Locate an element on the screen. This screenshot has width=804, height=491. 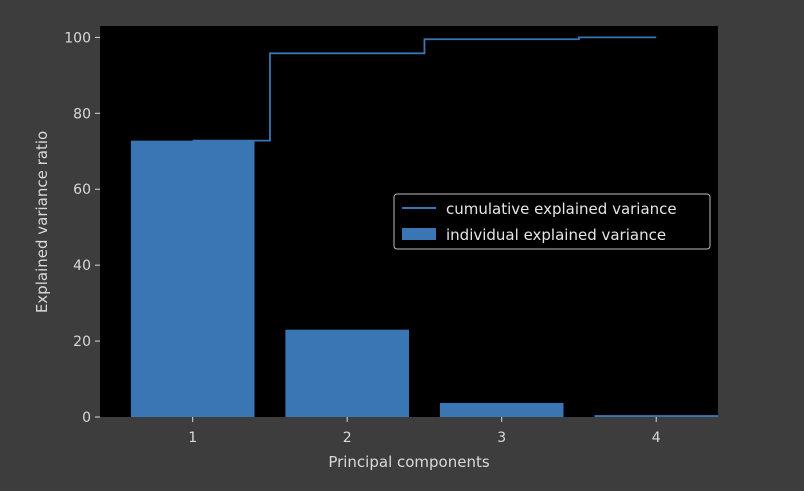
y-axis-ticks: 0 20 40 60 80 100 is located at coordinates (82, 228).